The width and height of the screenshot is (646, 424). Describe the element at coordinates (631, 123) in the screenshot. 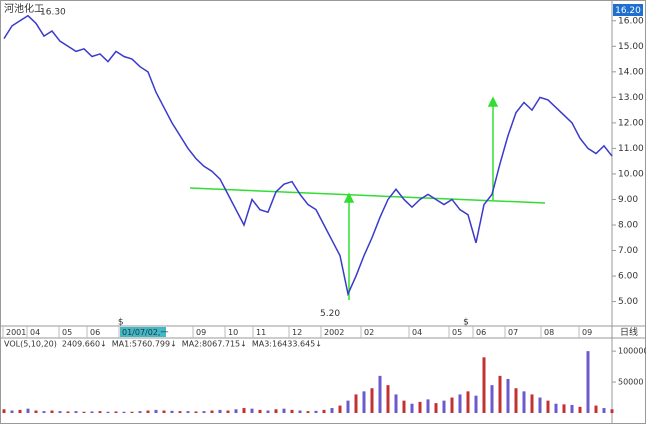

I see `y-tick-label: 12.00` at that location.